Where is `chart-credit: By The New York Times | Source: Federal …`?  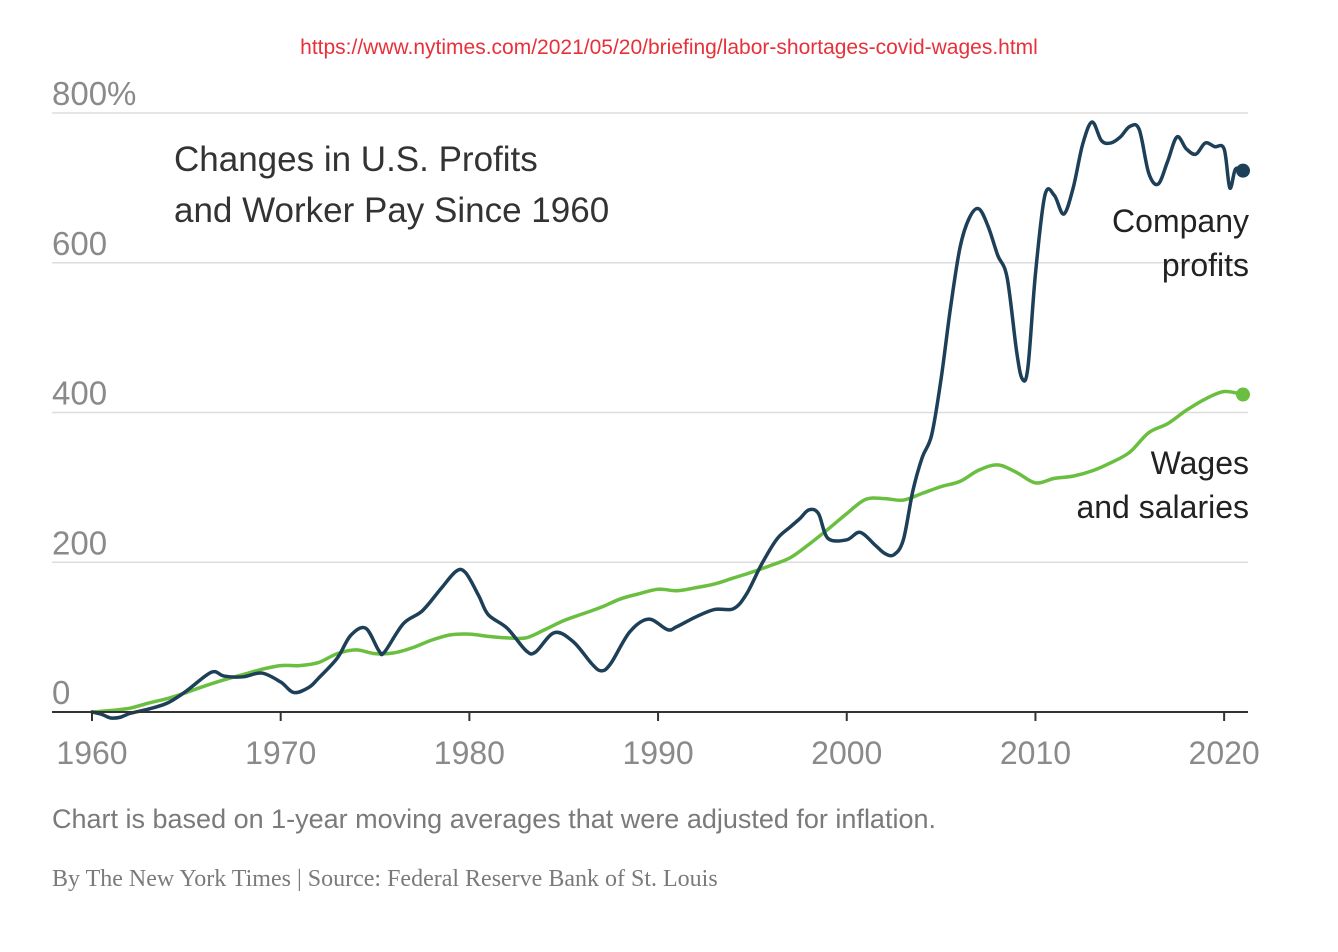 chart-credit: By The New York Times | Source: Federal … is located at coordinates (385, 879).